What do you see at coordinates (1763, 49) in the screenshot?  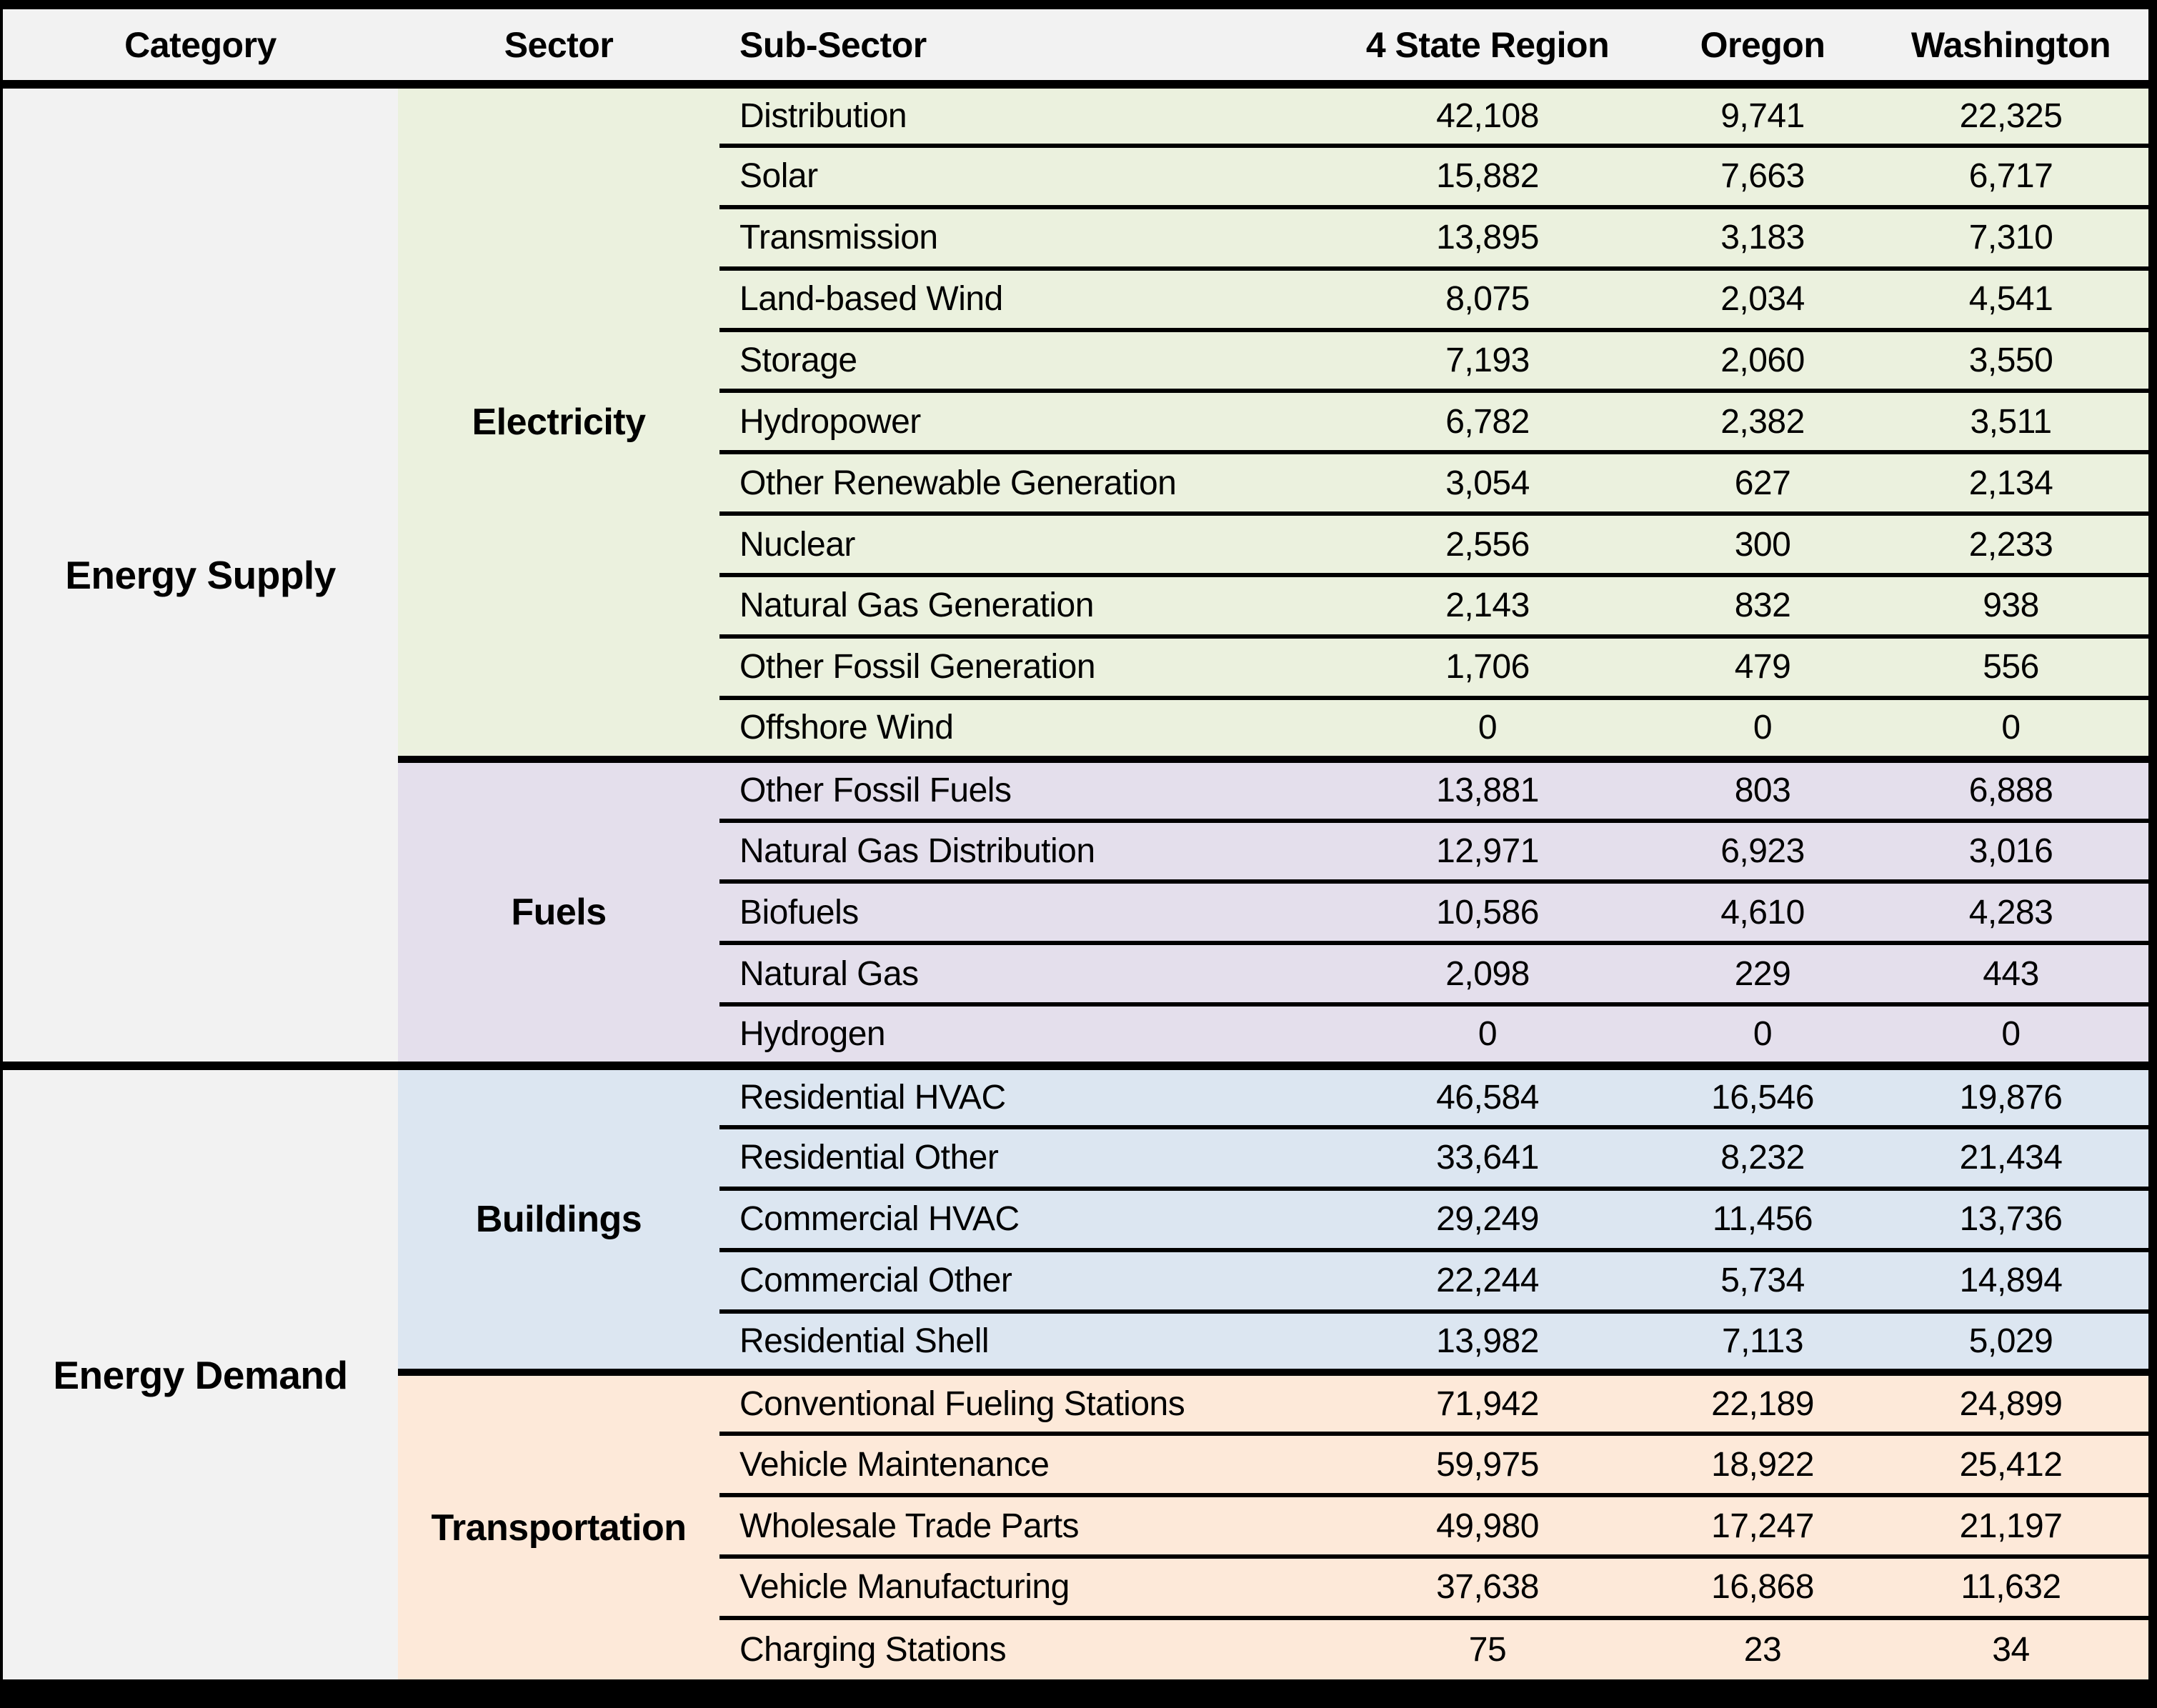 I see `col-header-oregon: Oregon` at bounding box center [1763, 49].